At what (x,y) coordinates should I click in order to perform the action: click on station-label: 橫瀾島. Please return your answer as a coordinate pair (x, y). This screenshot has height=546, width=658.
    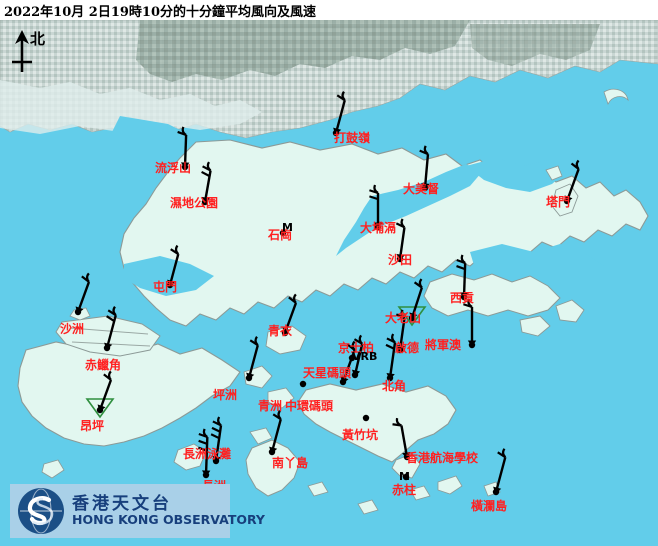
    Looking at the image, I should click on (489, 506).